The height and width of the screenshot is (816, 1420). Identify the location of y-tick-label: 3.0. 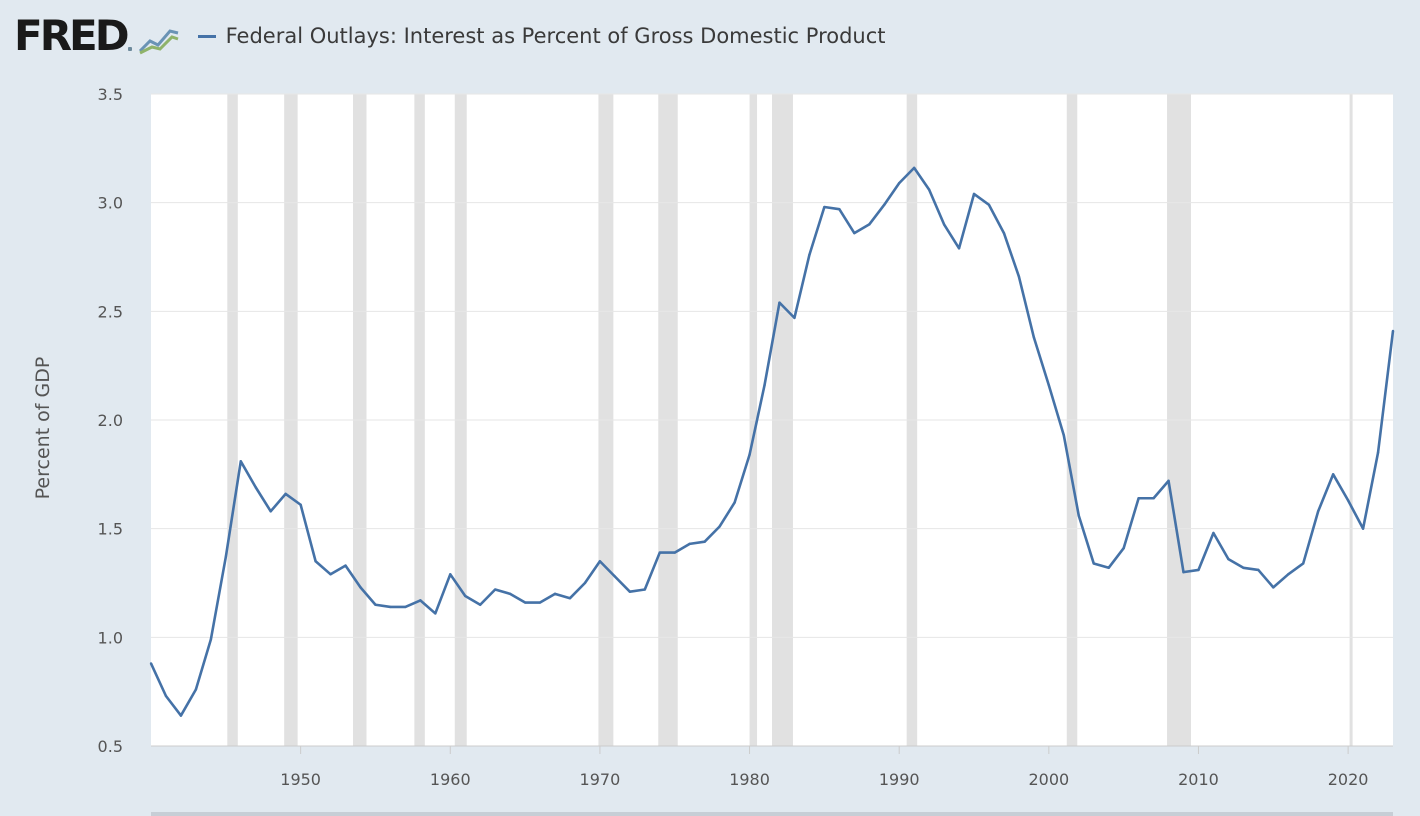
(110, 203).